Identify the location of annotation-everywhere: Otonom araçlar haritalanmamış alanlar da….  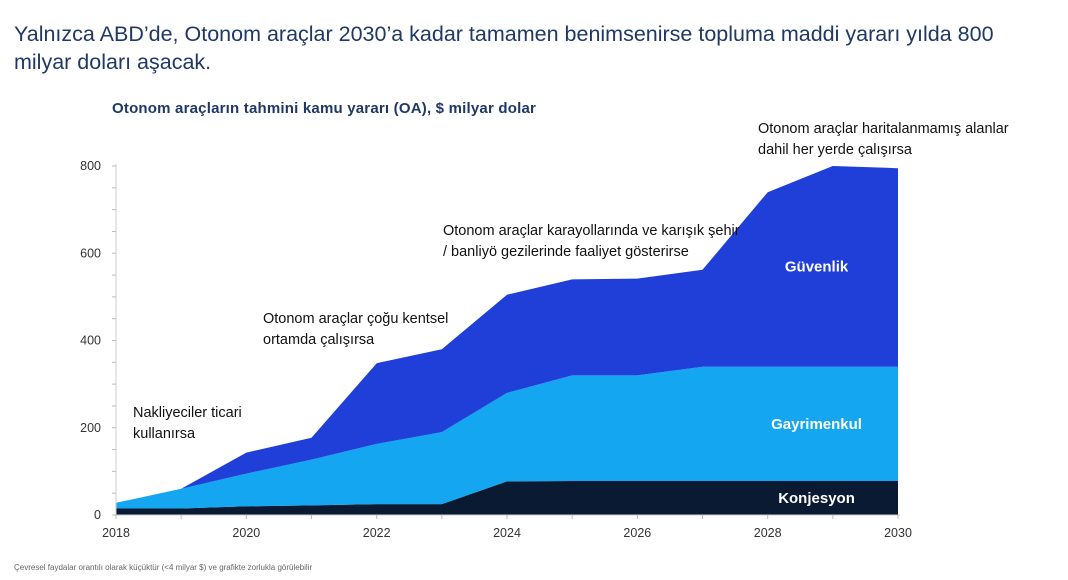
(883, 139).